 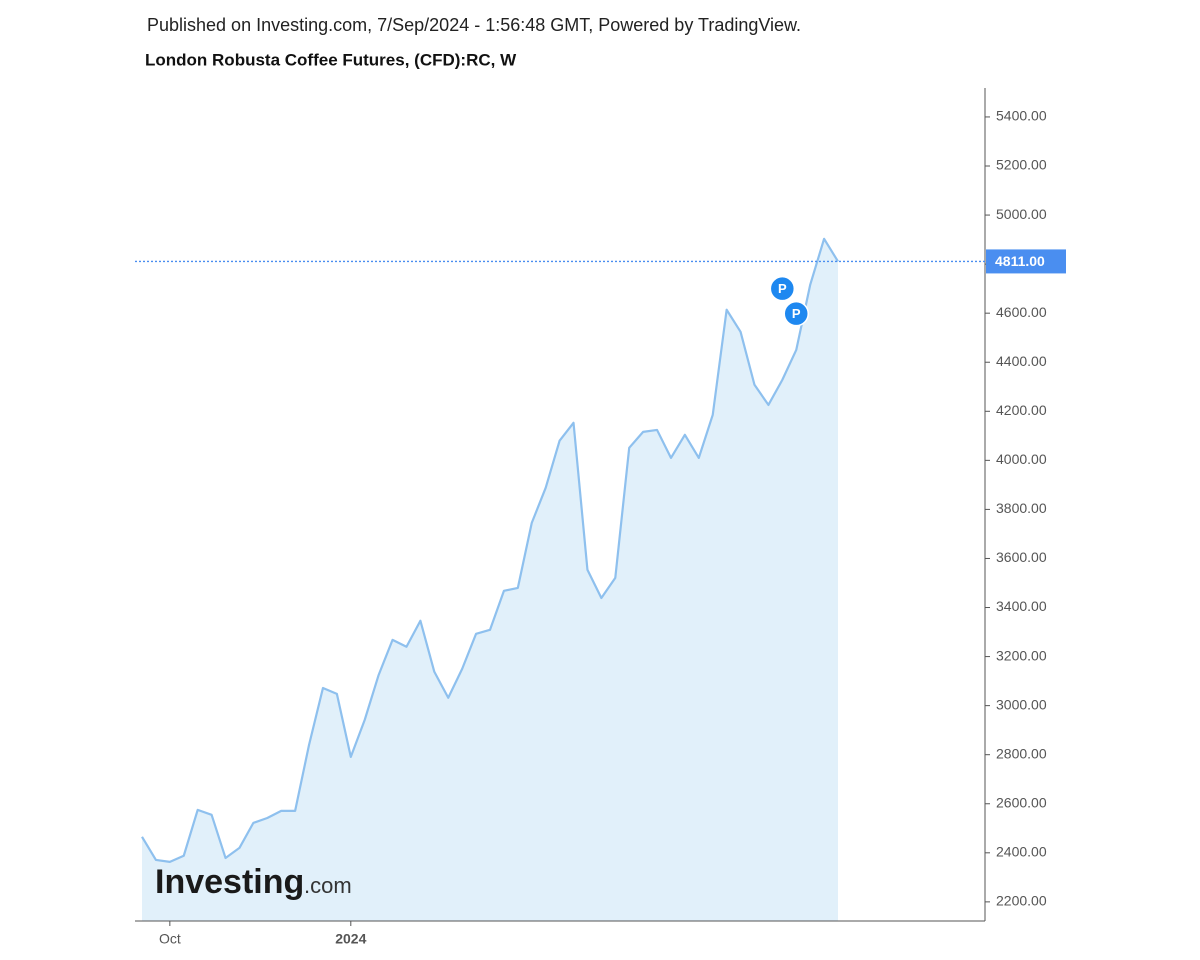 What do you see at coordinates (1021, 410) in the screenshot?
I see `y-tick-label: 4200.00` at bounding box center [1021, 410].